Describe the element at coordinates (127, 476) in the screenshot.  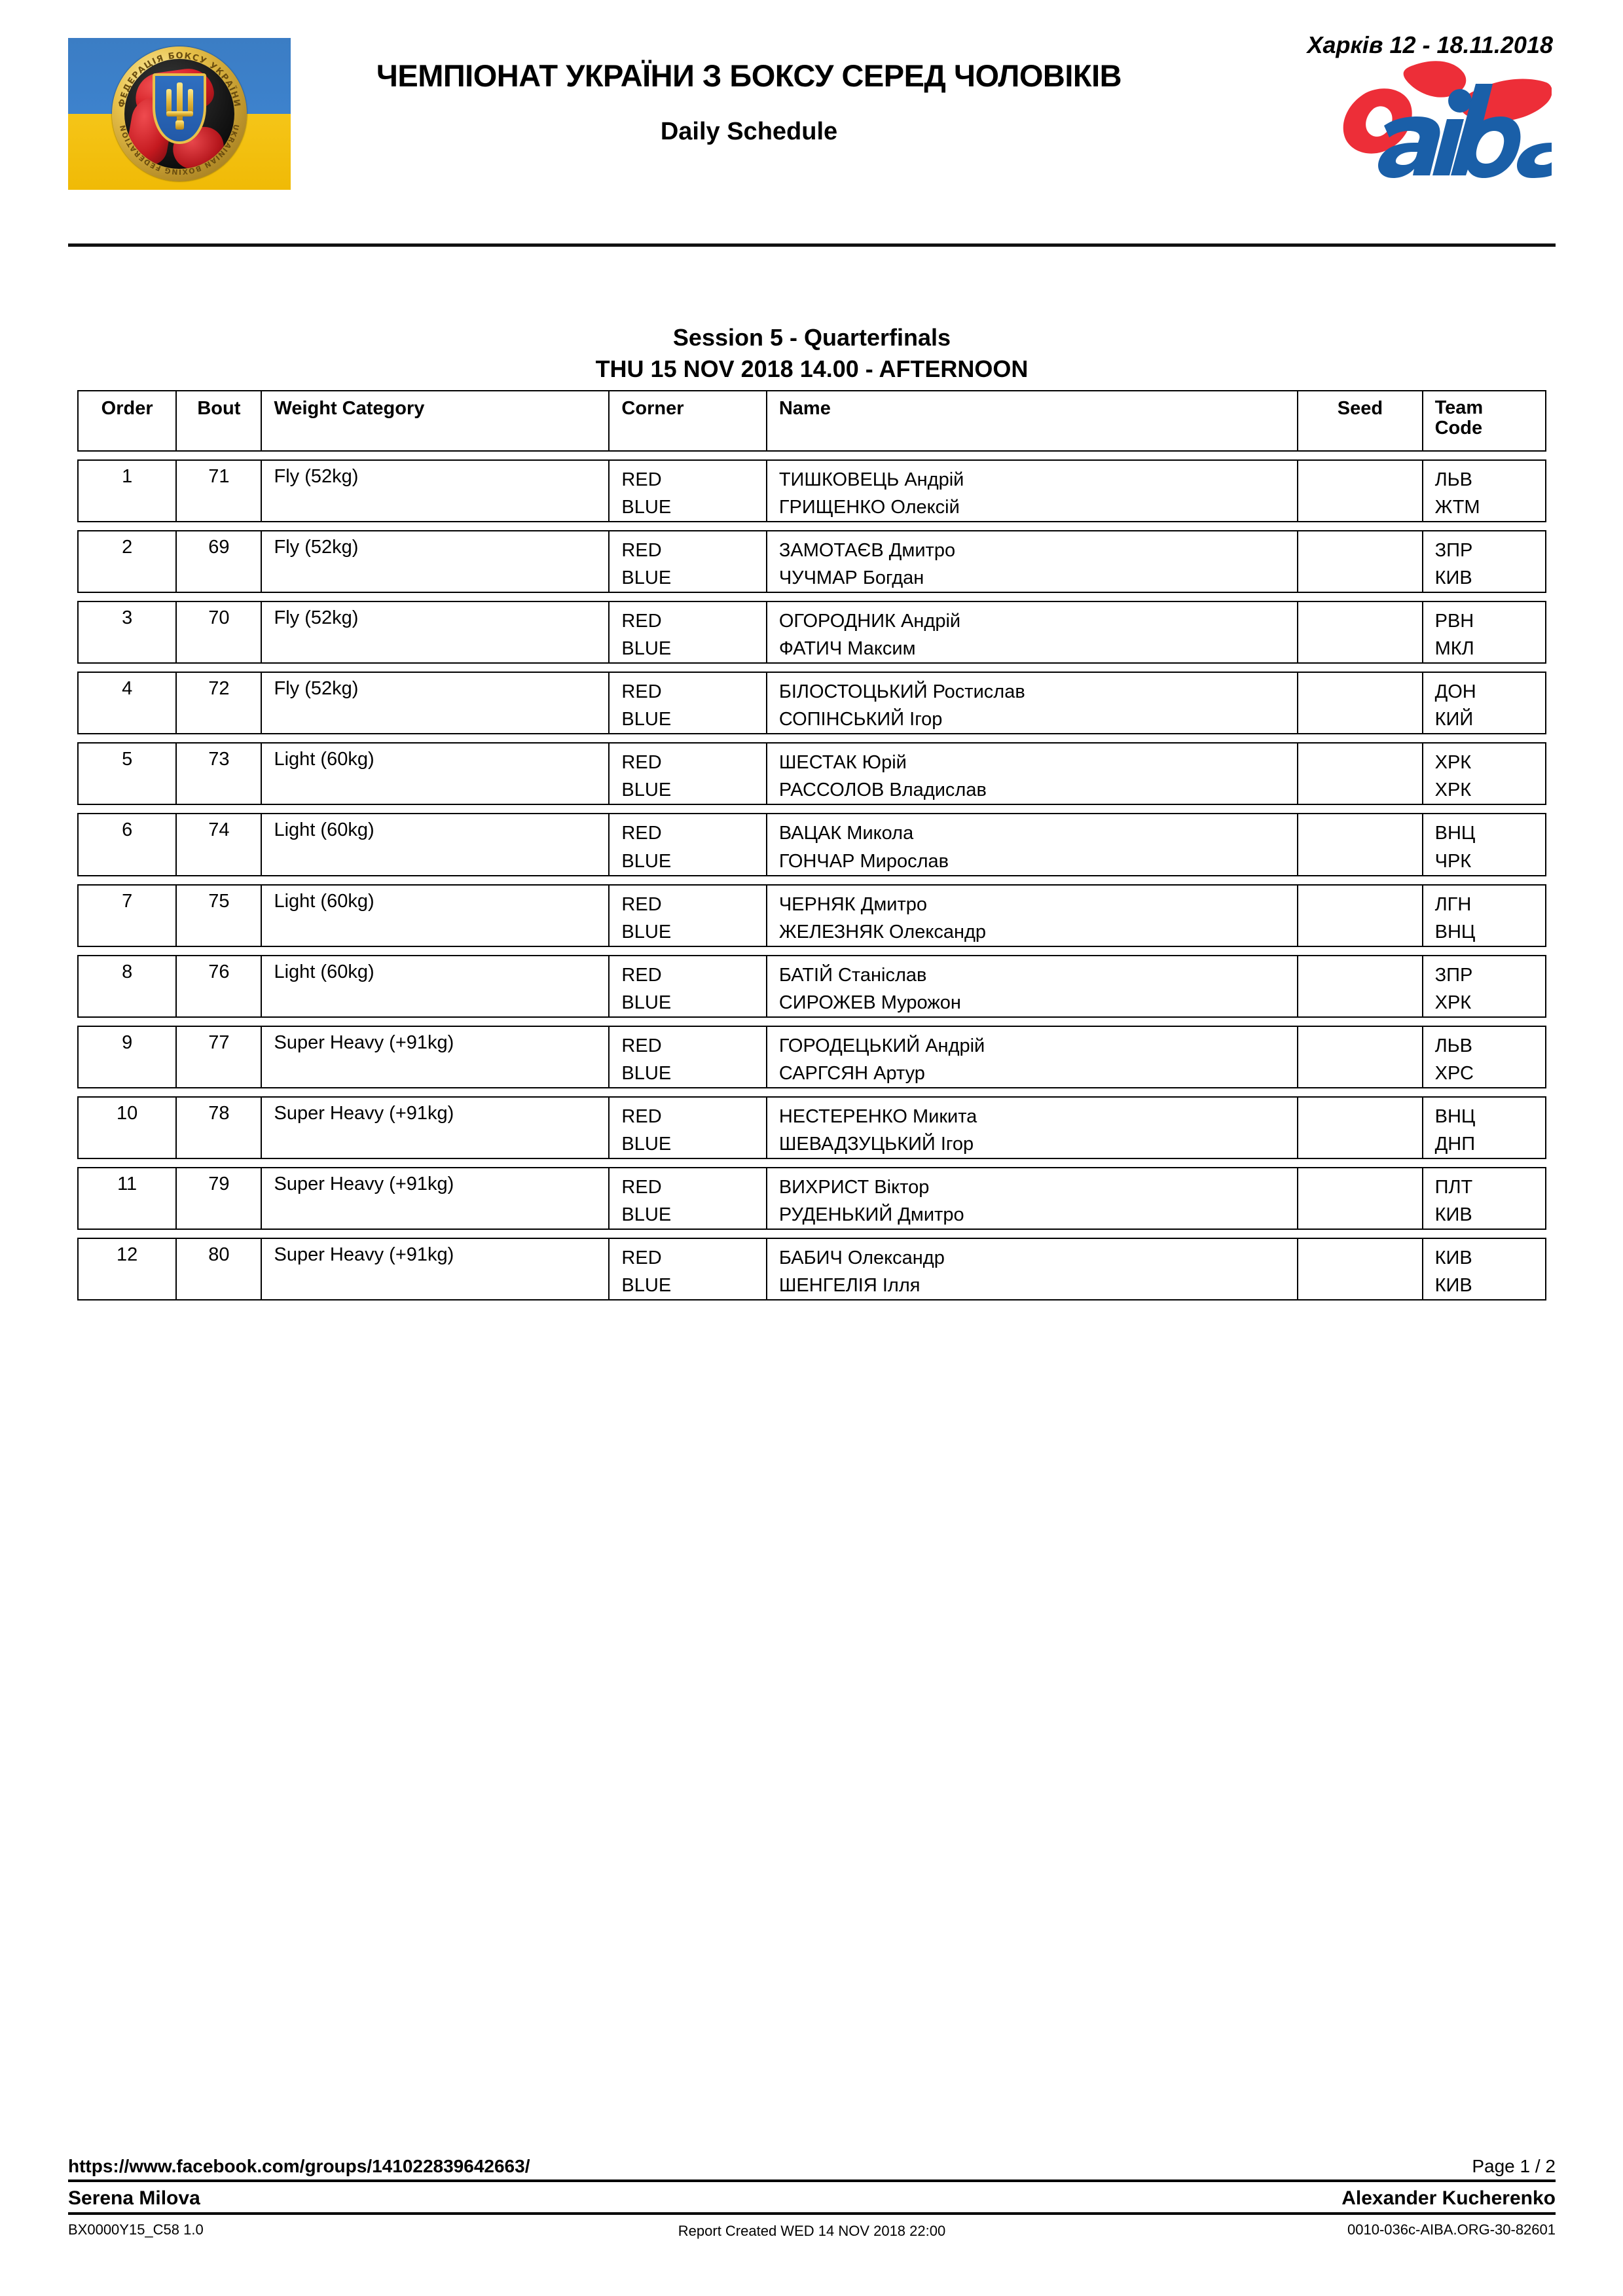
I see `cell-order: 1` at that location.